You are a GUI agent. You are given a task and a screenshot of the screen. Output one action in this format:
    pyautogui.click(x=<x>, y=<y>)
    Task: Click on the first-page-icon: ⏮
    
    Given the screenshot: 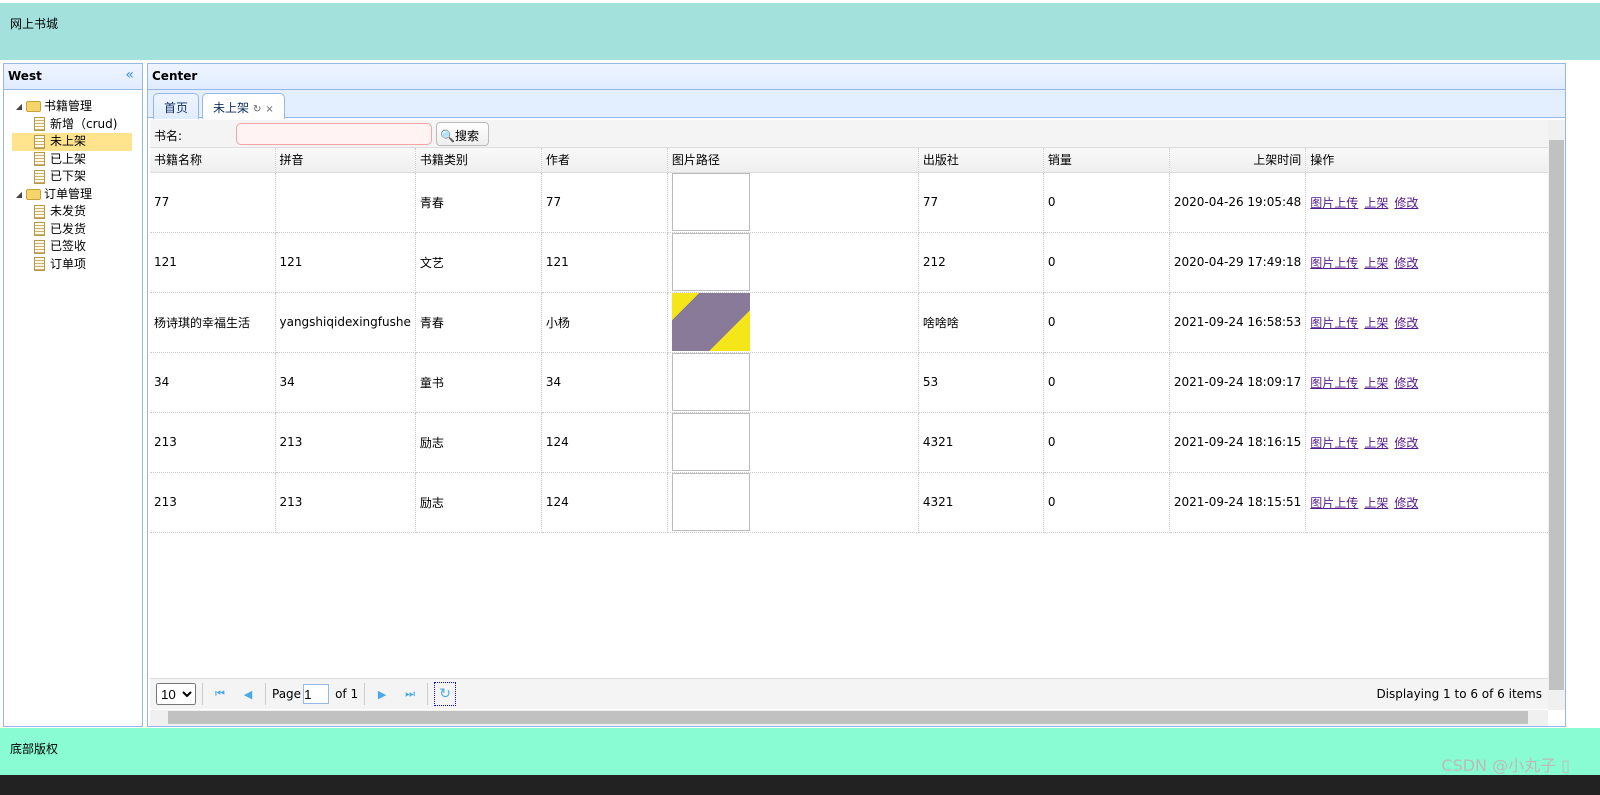 What is the action you would take?
    pyautogui.click(x=220, y=693)
    